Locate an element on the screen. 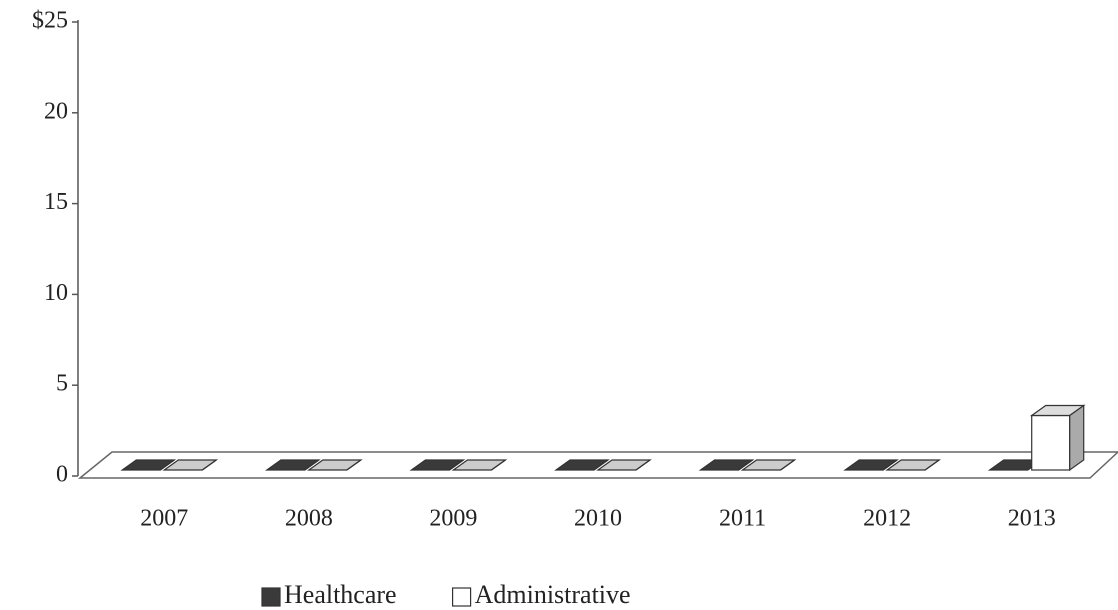  x-tick-label: 2011 is located at coordinates (742, 519).